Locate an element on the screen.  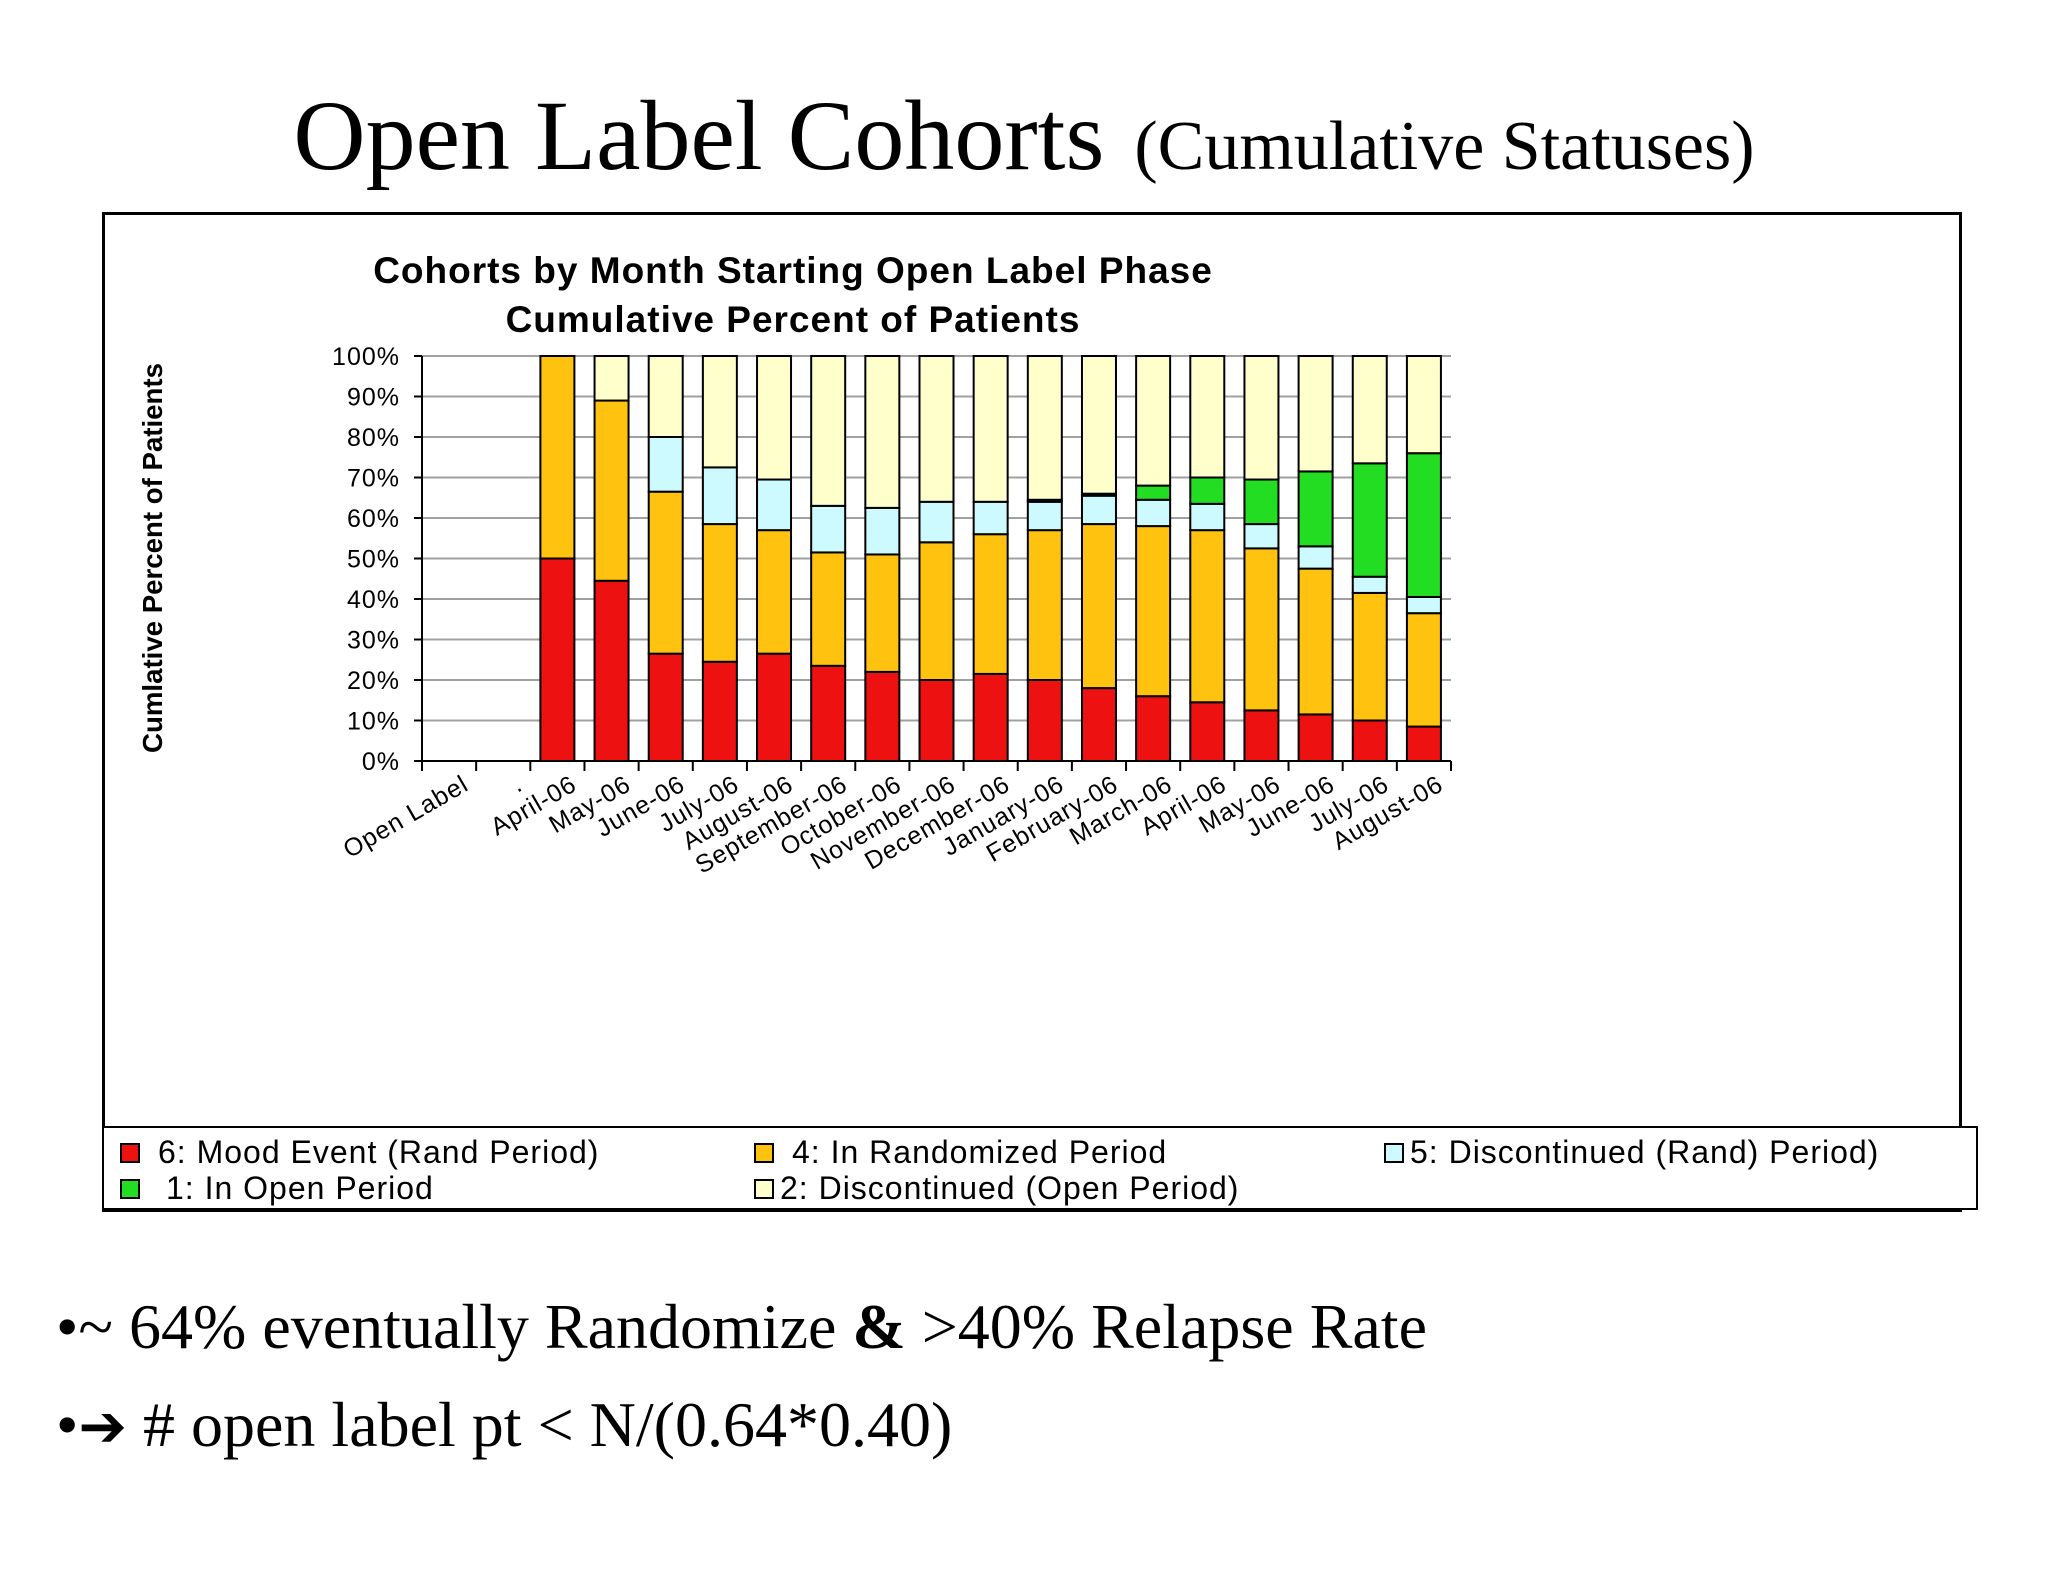
legend-item-discontinued-open: 2: Discontinued (Open Period) is located at coordinates (996, 1188).